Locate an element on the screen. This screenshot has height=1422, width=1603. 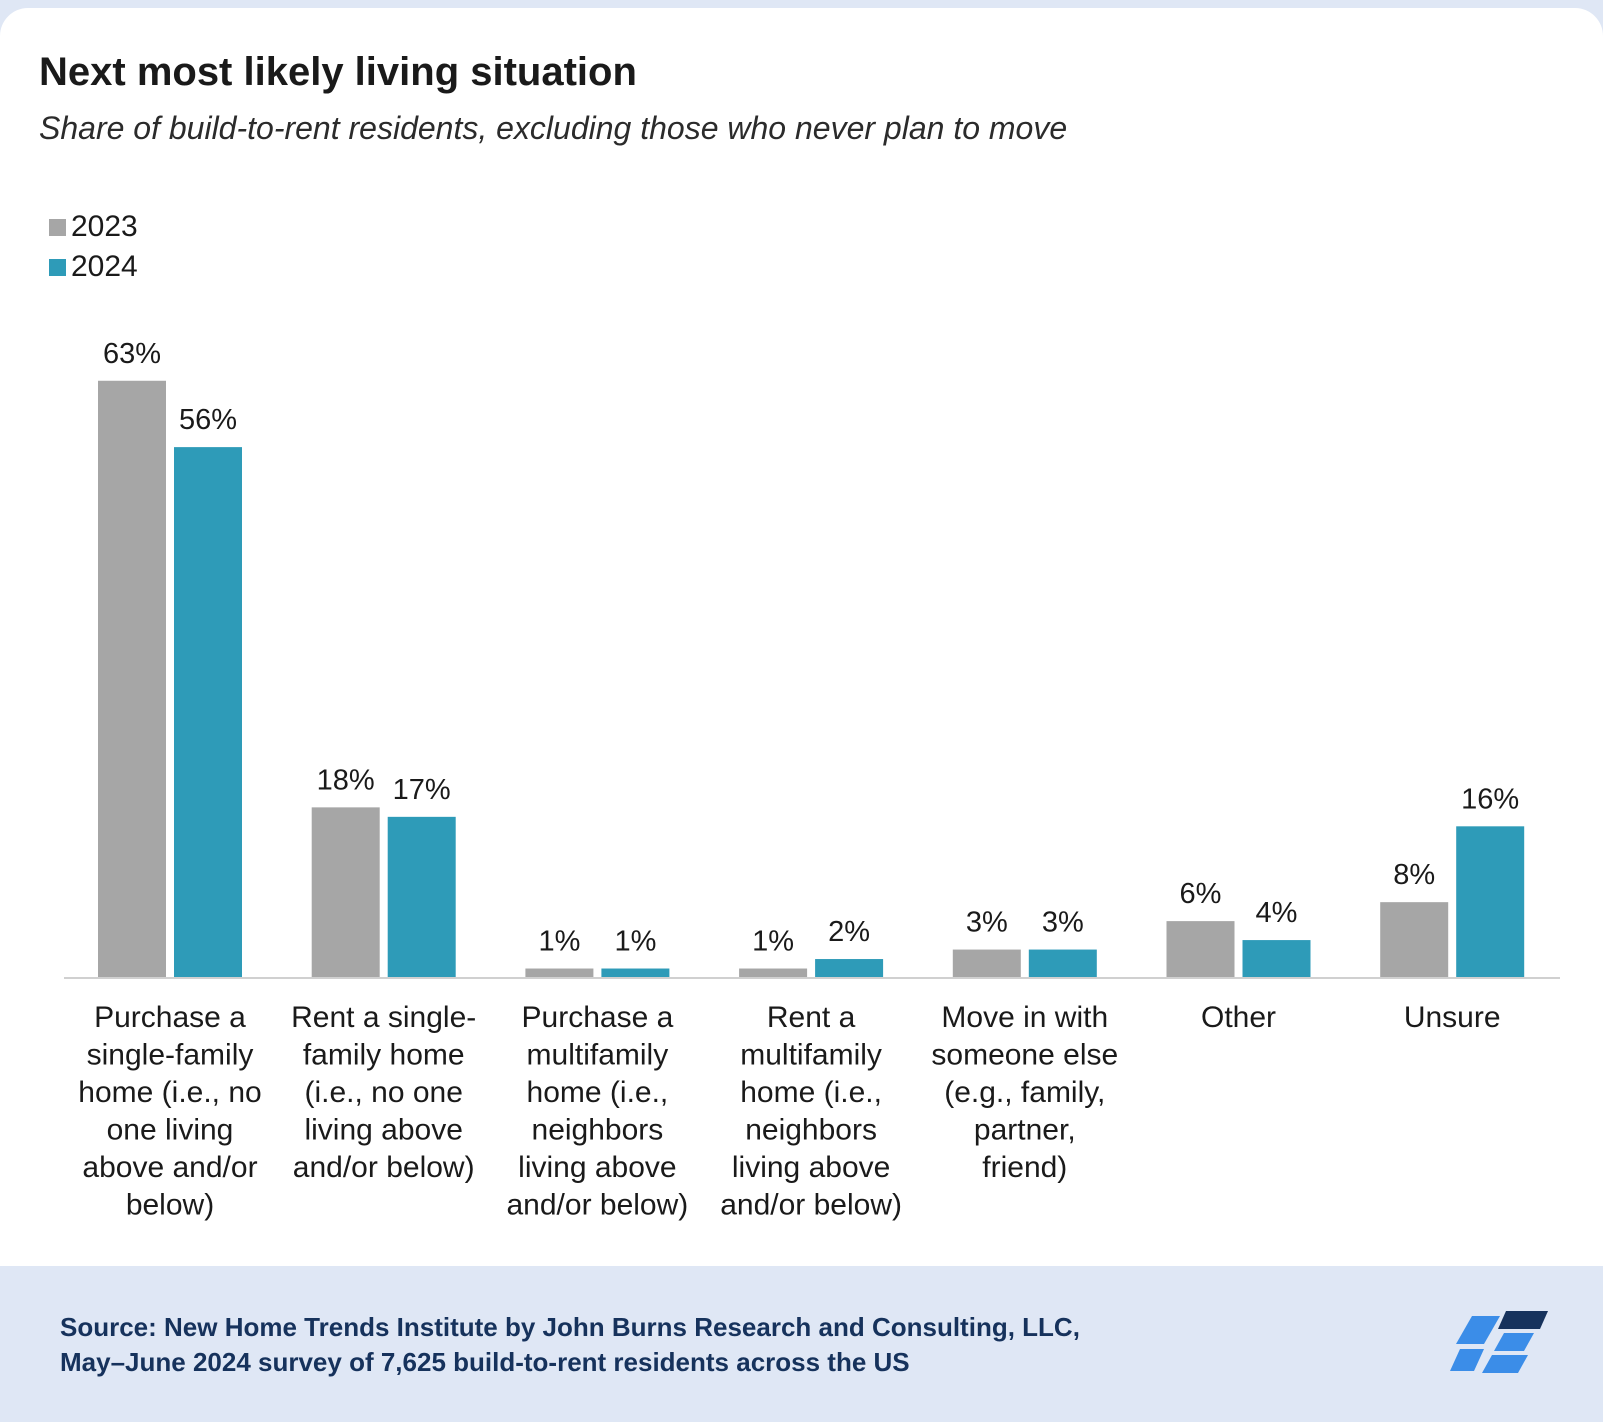
category-label-6: Unsure is located at coordinates (1452, 1017).